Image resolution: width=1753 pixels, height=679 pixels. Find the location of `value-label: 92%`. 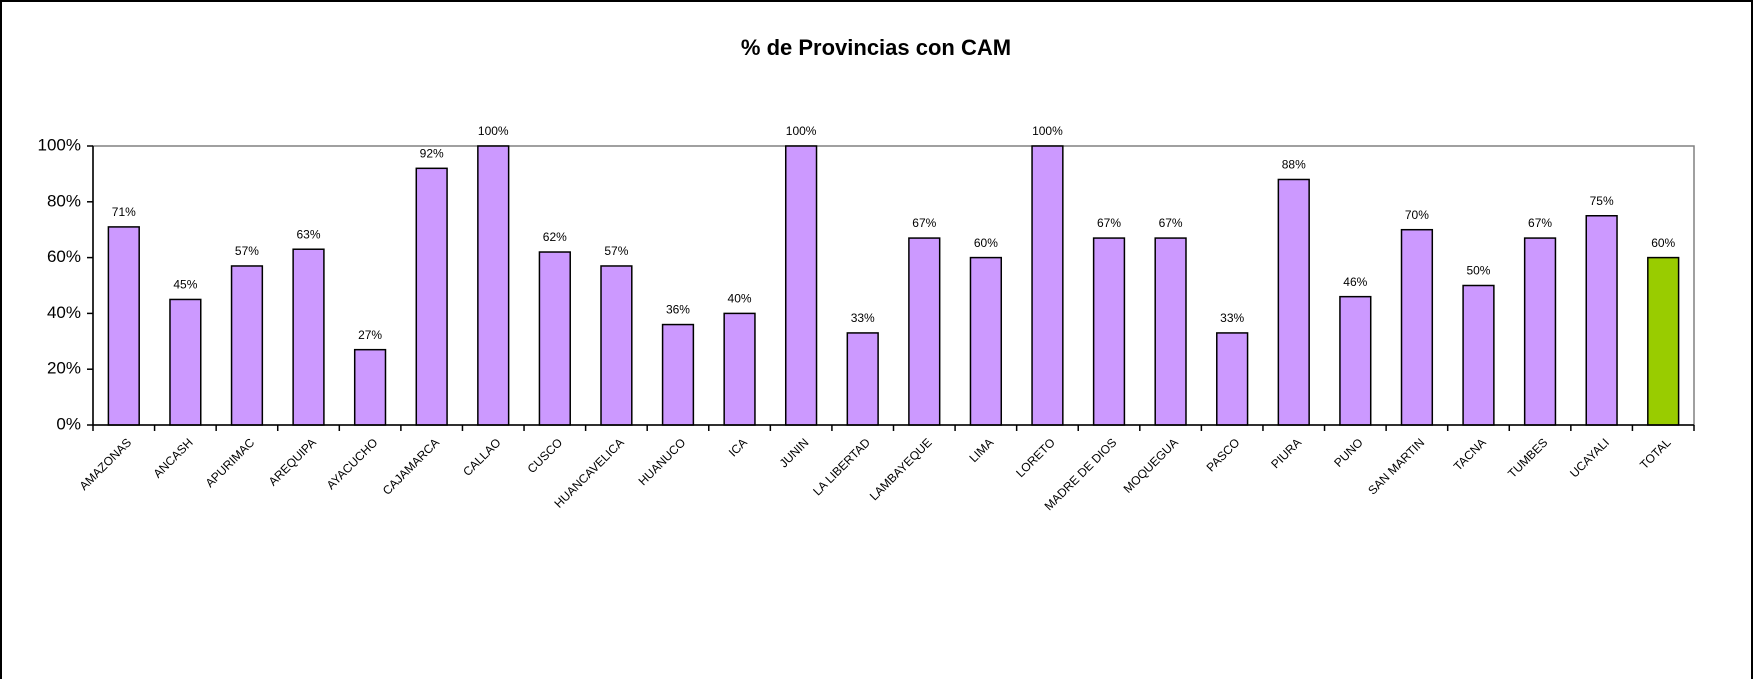

value-label: 92% is located at coordinates (432, 153).